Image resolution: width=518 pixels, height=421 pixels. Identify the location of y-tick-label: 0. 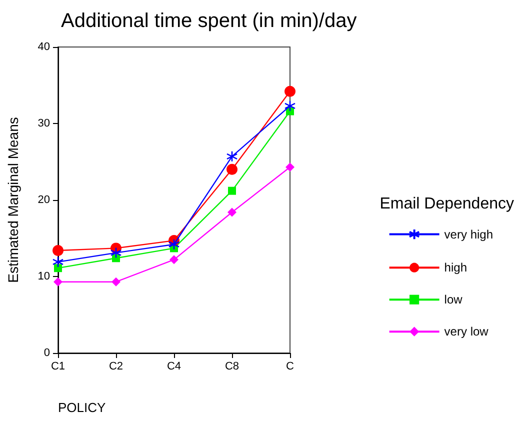
(47, 353).